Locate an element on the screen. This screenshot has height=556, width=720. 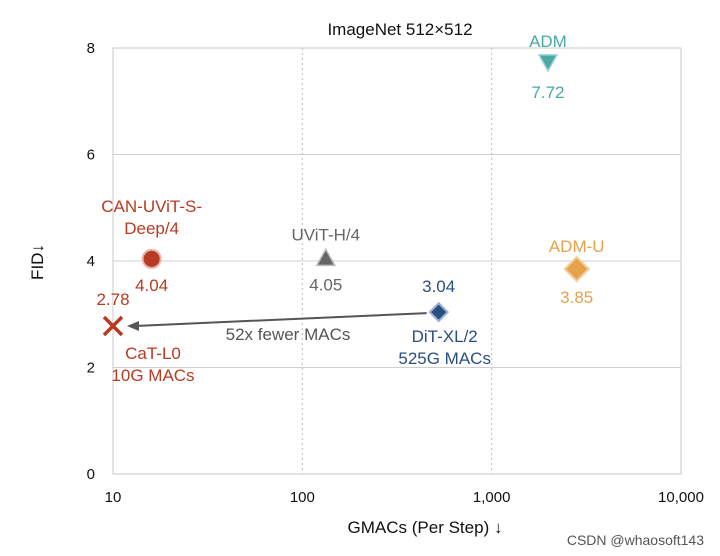
point-value-label: 7.72 is located at coordinates (547, 92).